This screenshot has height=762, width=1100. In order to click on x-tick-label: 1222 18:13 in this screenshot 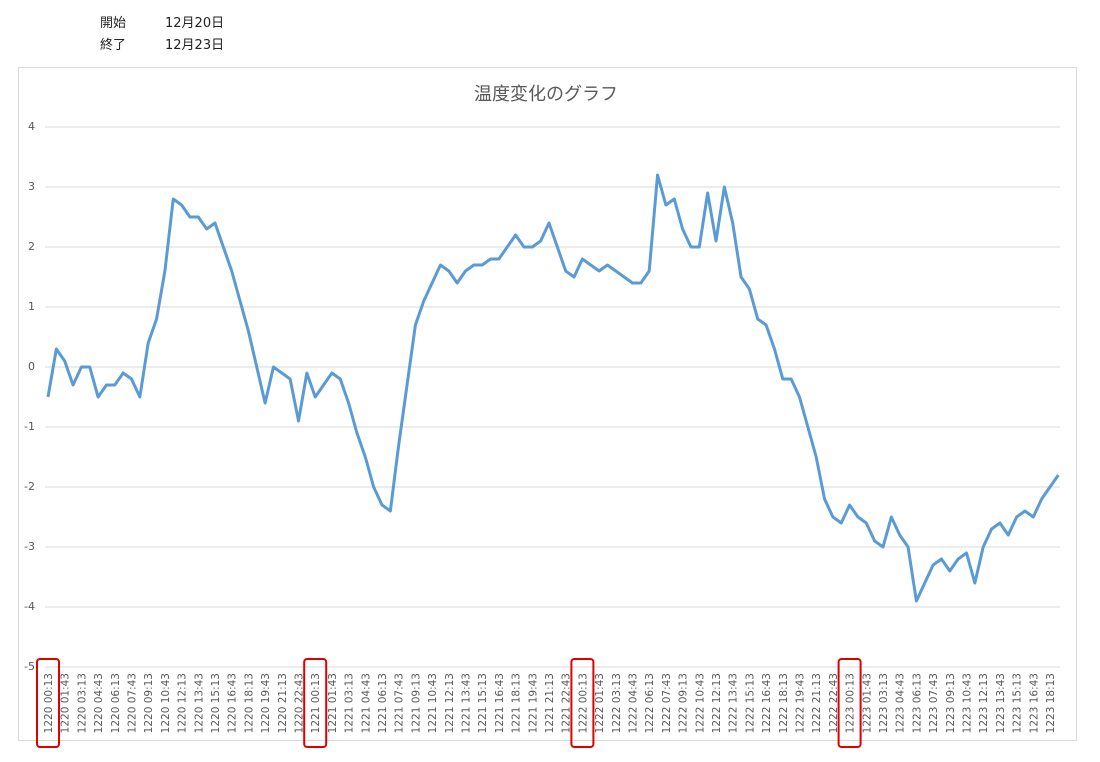, I will do `click(784, 703)`.